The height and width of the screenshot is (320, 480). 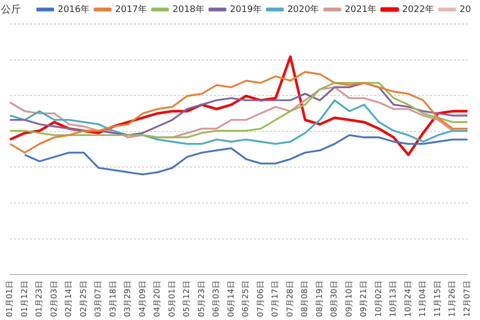 What do you see at coordinates (53, 298) in the screenshot?
I see `x-tick-label: 02月03日` at bounding box center [53, 298].